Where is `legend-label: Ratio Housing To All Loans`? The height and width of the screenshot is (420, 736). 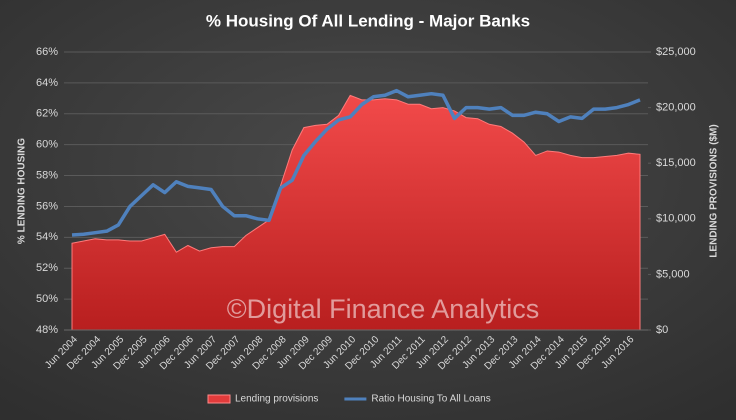
legend-label: Ratio Housing To All Loans is located at coordinates (430, 399).